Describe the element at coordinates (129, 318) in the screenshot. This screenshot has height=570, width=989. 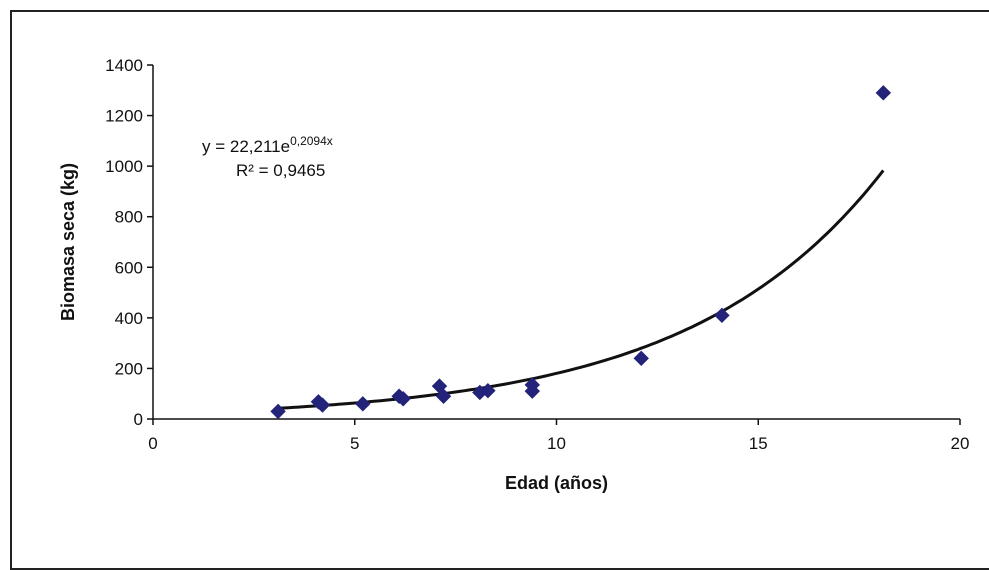
I see `y-tick-label: 400` at that location.